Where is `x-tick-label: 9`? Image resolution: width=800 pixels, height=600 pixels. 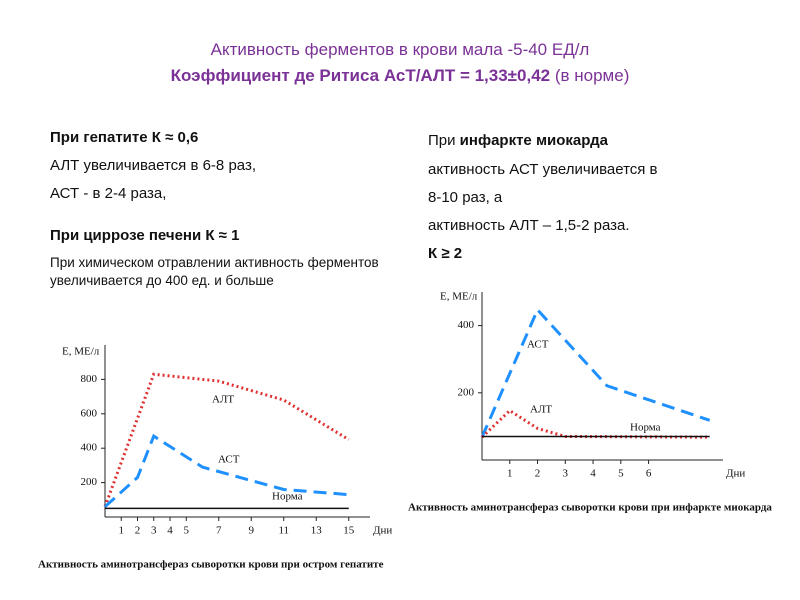
x-tick-label: 9 is located at coordinates (252, 531).